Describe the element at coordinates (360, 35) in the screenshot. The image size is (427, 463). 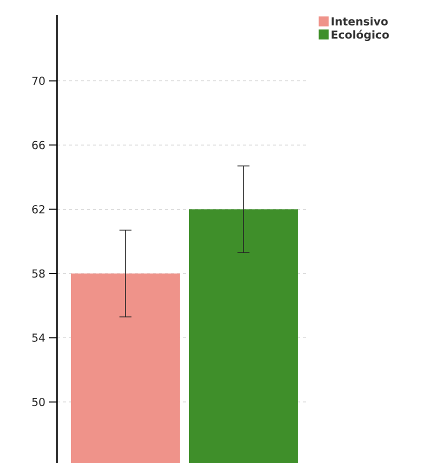
I see `legend-label: Ecológico` at that location.